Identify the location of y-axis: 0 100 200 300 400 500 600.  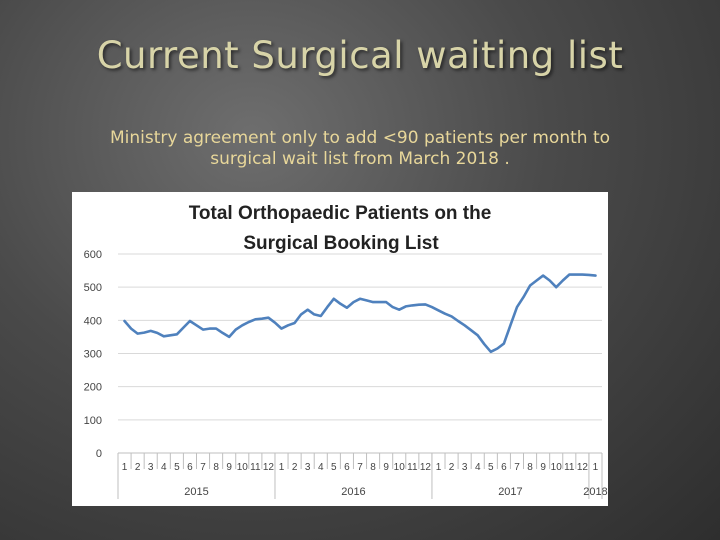
(93, 354).